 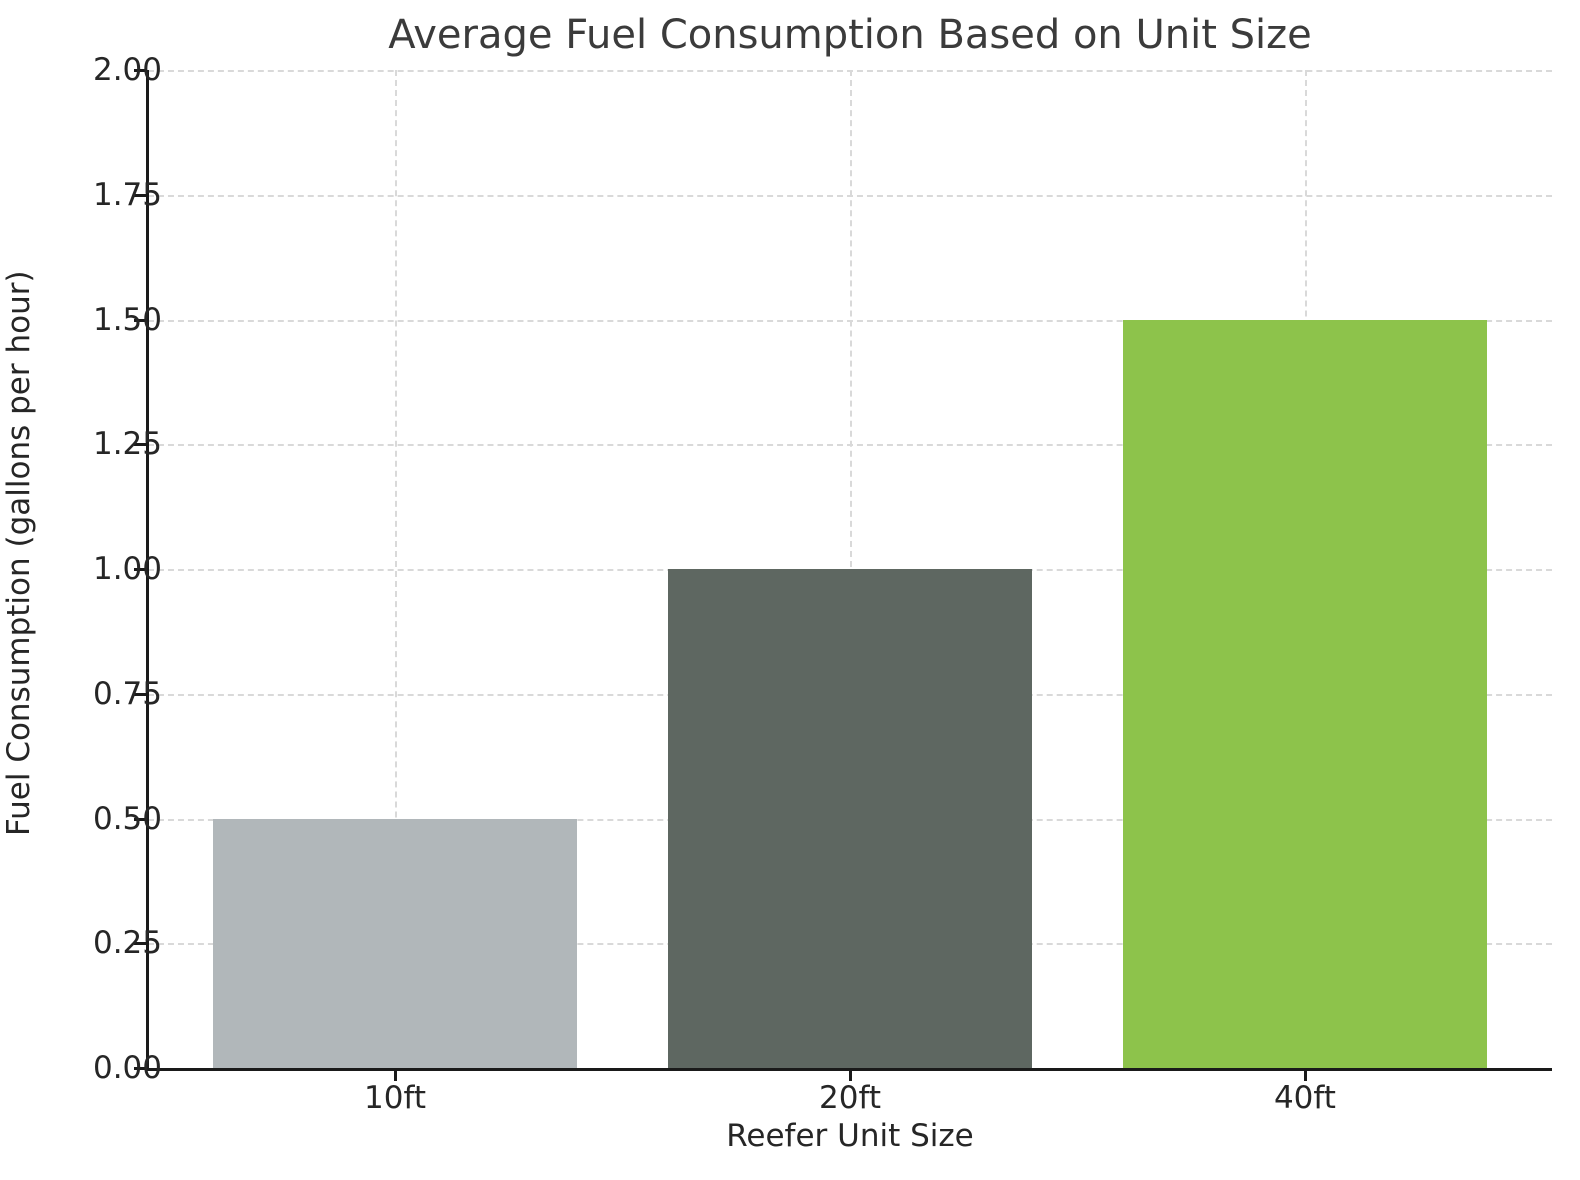 What do you see at coordinates (850, 1076) in the screenshot?
I see `x-tick-20ft` at bounding box center [850, 1076].